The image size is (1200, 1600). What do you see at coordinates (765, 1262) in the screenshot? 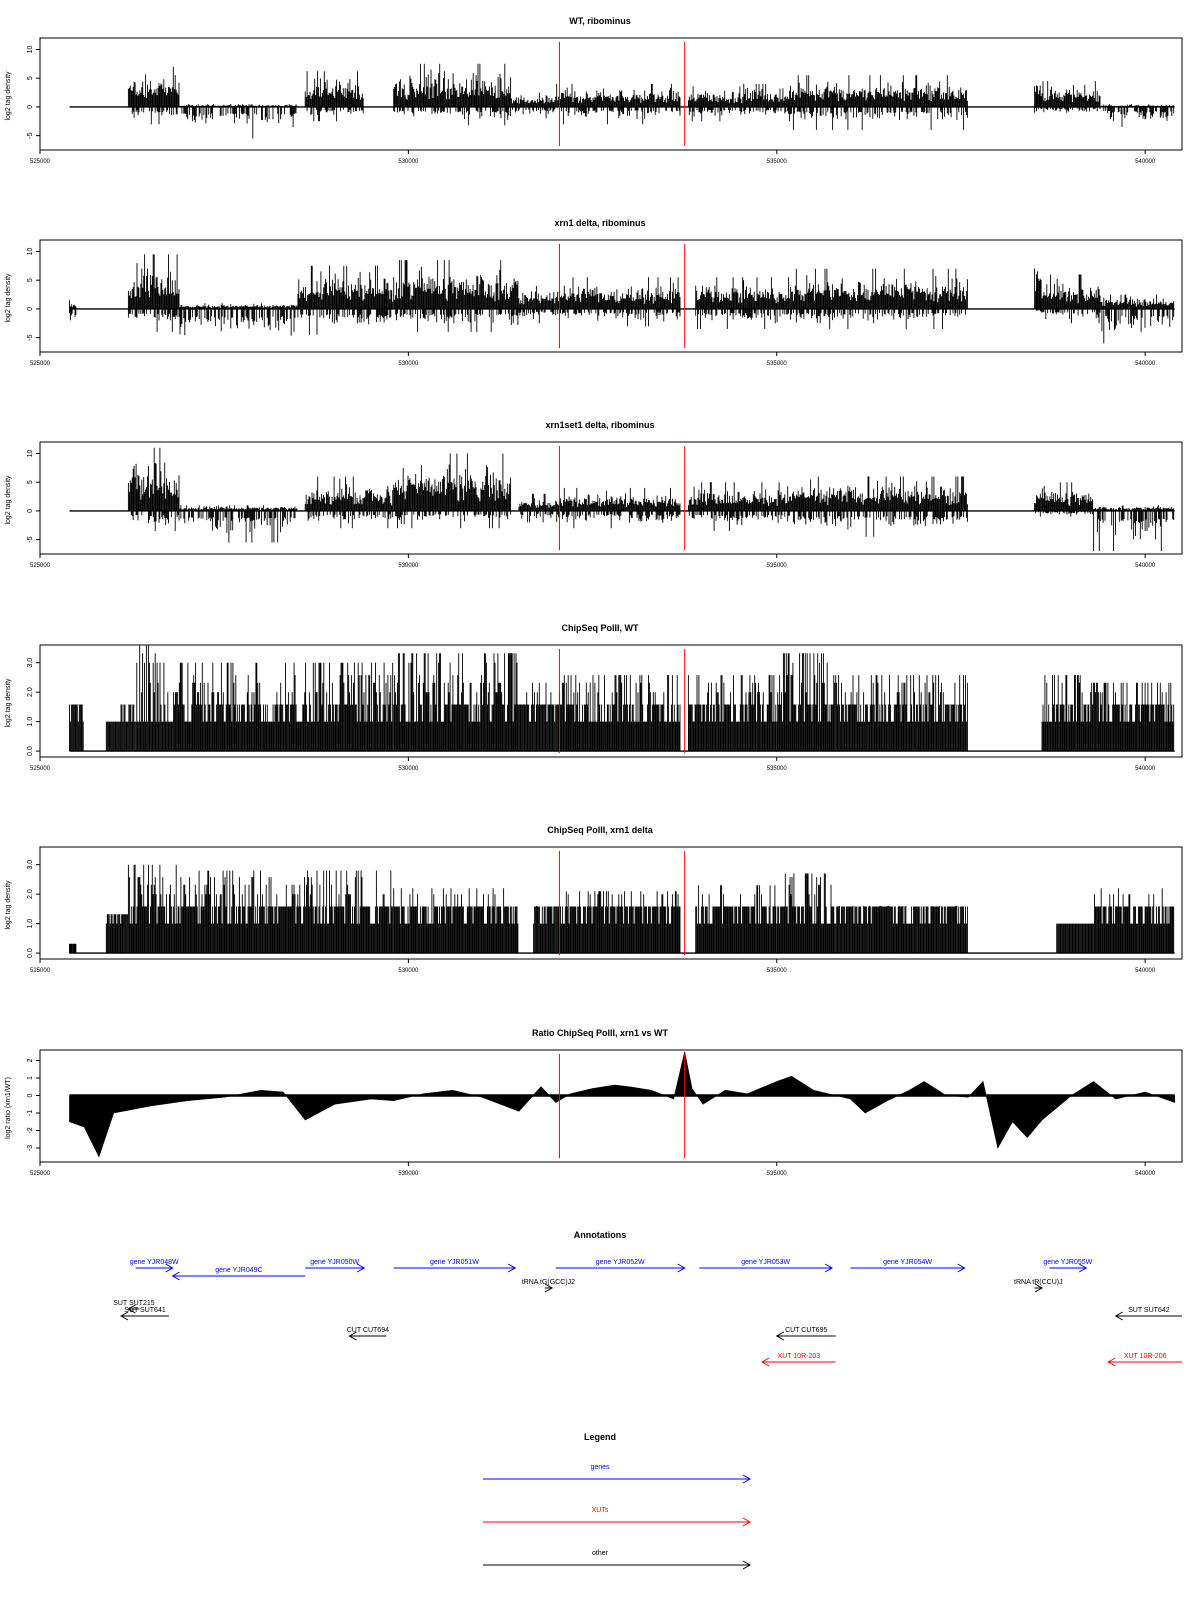
I see `feature-label: gene YJR053W` at bounding box center [765, 1262].